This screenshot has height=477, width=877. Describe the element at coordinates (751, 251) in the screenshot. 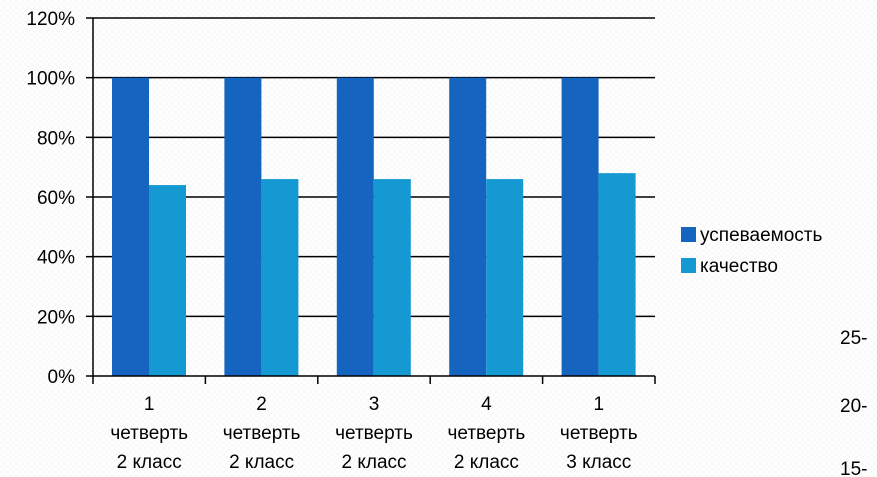

I see `legend: успеваемость качество` at that location.